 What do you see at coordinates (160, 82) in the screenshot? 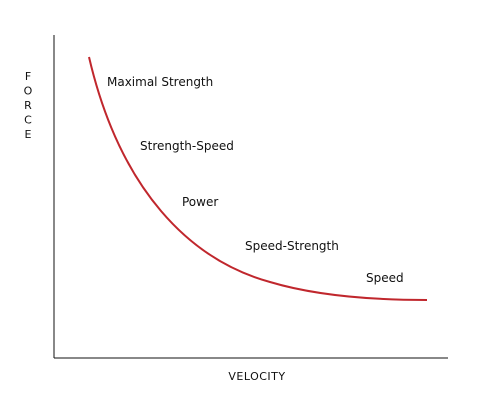
I see `zone-label-maximal-strength: Maximal Strength` at bounding box center [160, 82].